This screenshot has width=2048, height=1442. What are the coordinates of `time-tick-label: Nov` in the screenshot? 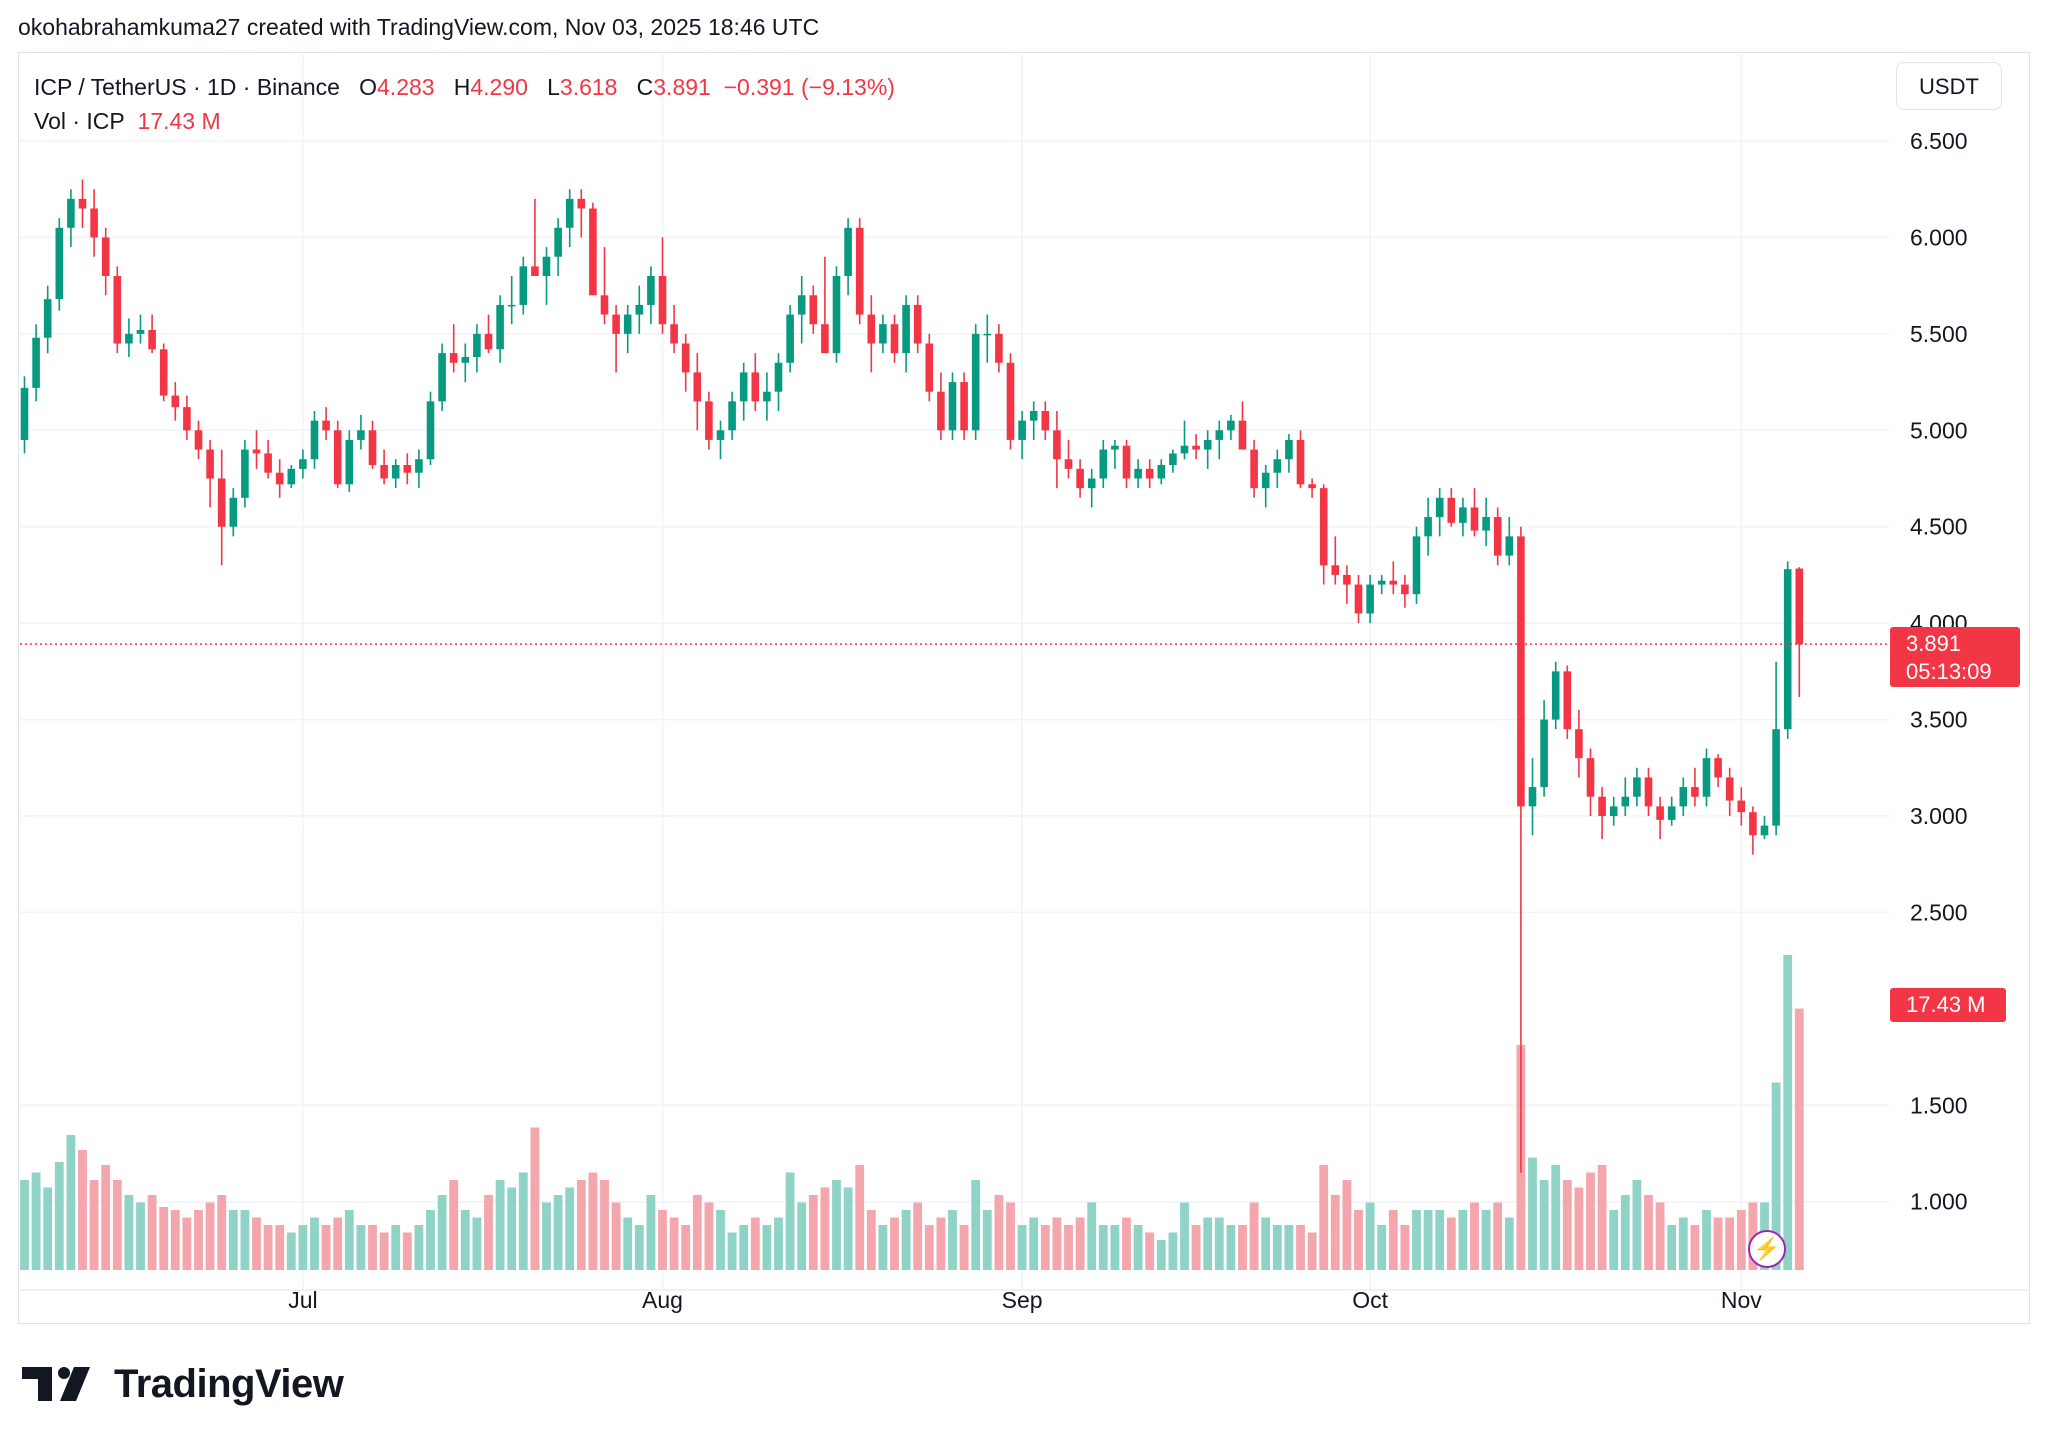 It's located at (1741, 1300).